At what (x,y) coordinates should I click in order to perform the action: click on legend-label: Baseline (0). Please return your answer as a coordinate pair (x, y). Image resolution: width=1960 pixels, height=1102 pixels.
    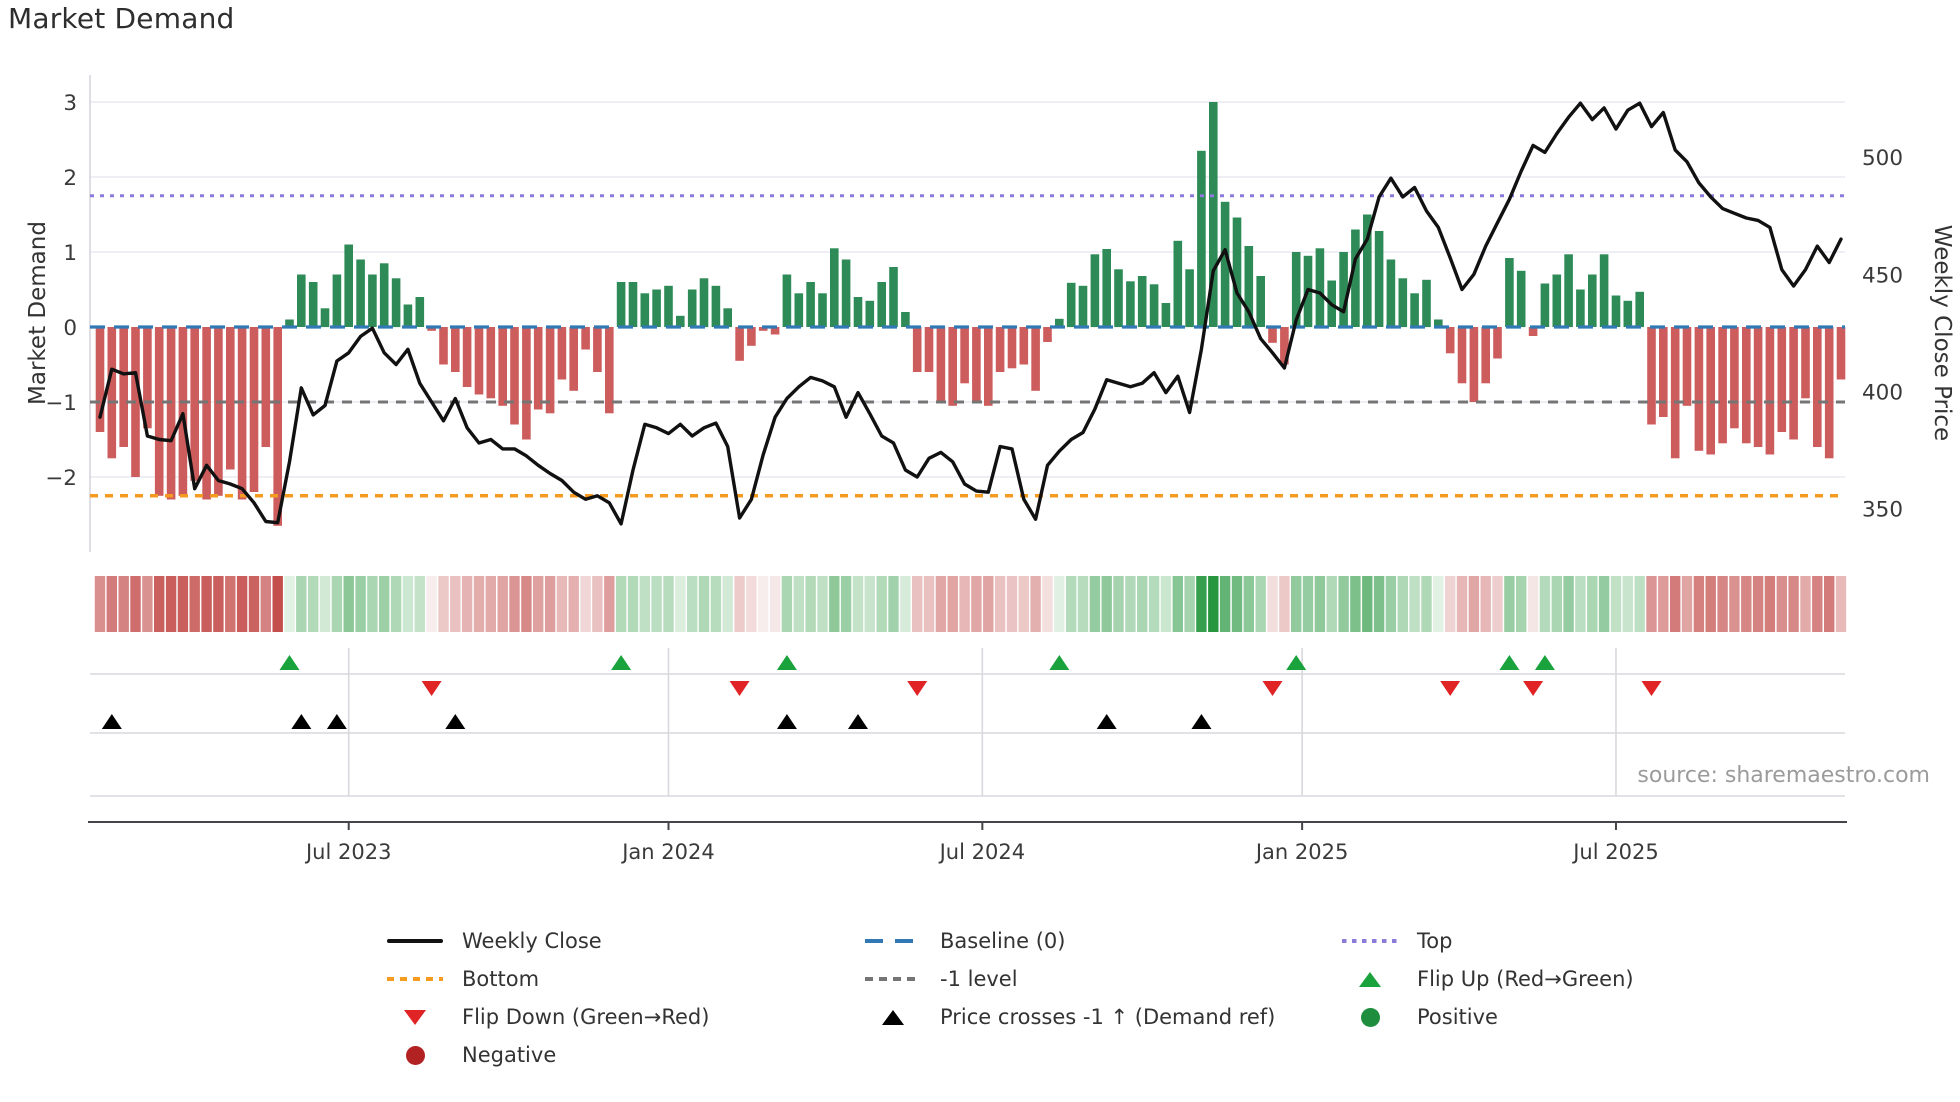
    Looking at the image, I should click on (1003, 941).